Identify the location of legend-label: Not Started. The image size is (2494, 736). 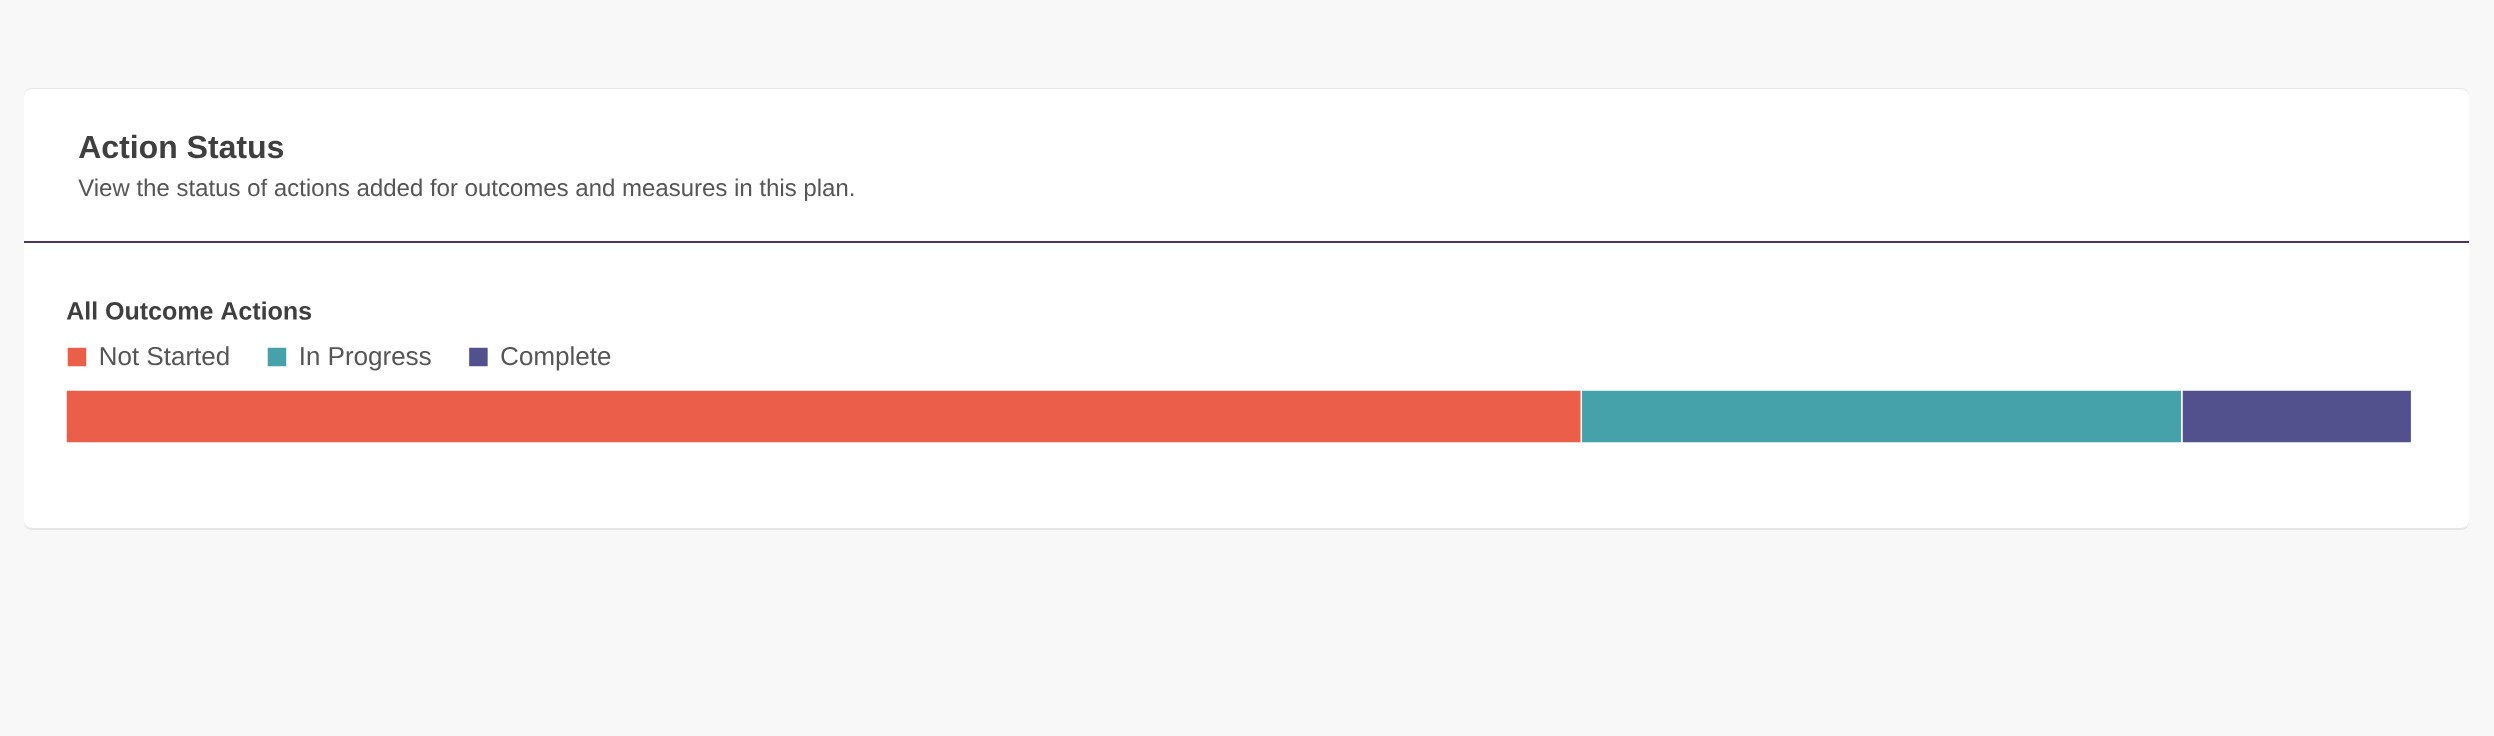
(164, 356).